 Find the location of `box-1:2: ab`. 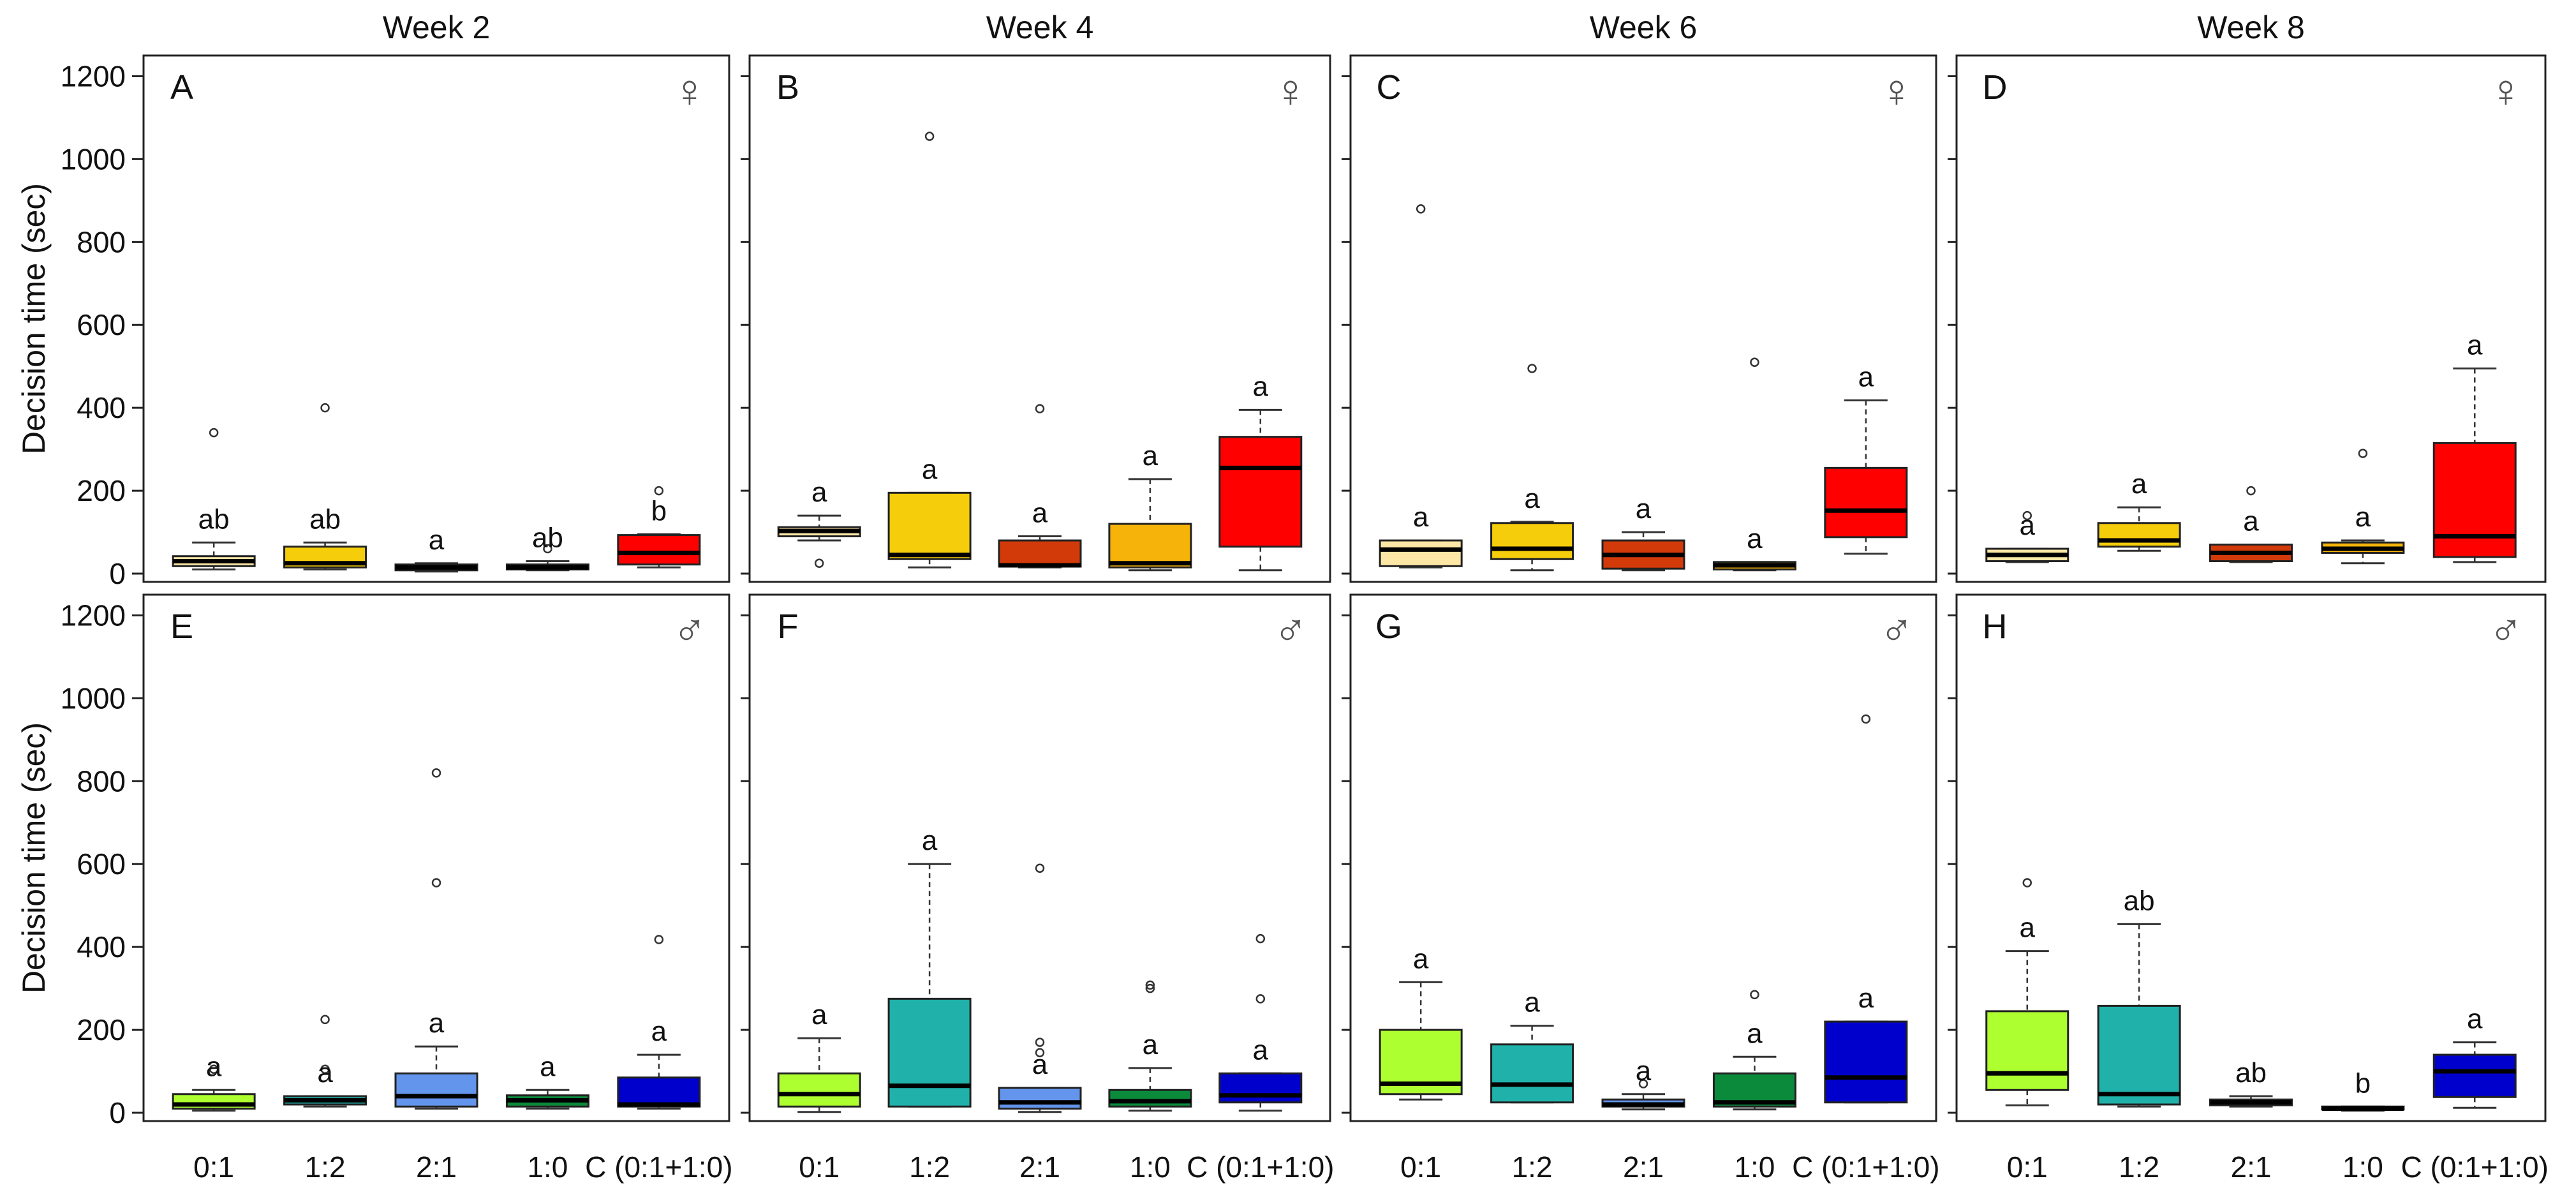

box-1:2: ab is located at coordinates (325, 487).